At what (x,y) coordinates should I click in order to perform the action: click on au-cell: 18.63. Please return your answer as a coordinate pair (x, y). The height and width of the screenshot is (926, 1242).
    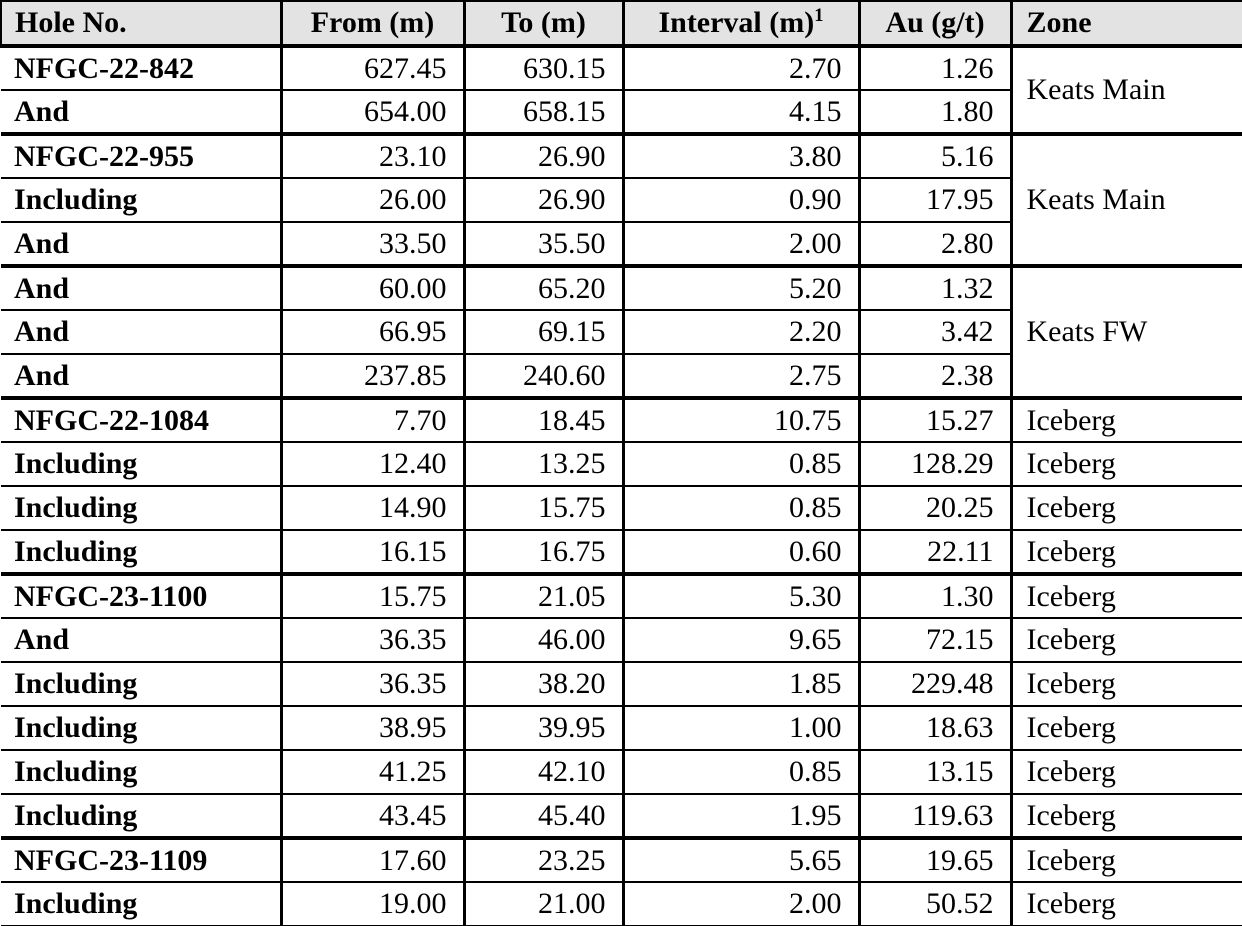
    Looking at the image, I should click on (936, 728).